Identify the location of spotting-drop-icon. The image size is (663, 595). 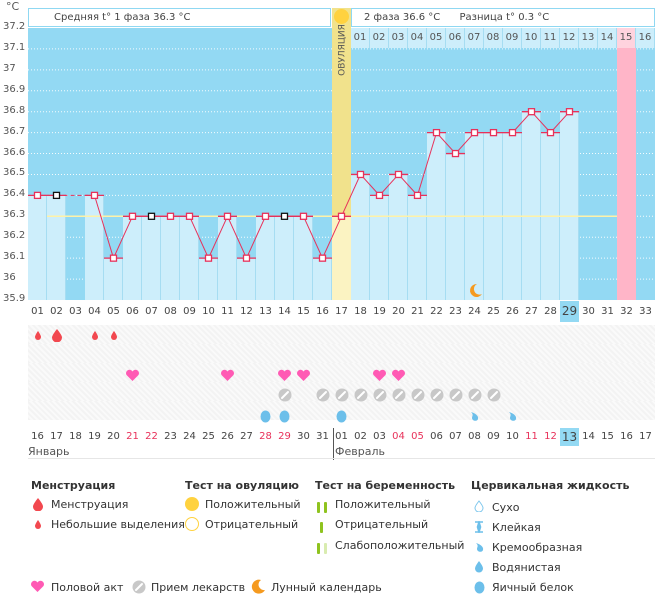
(94, 335).